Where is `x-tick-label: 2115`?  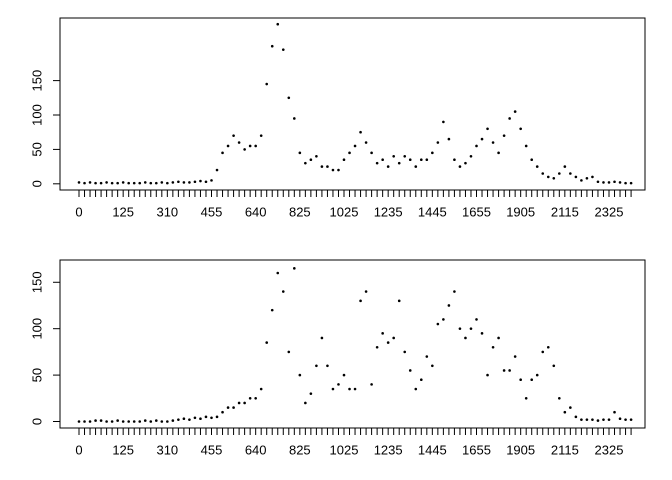 x-tick-label: 2115 is located at coordinates (565, 211).